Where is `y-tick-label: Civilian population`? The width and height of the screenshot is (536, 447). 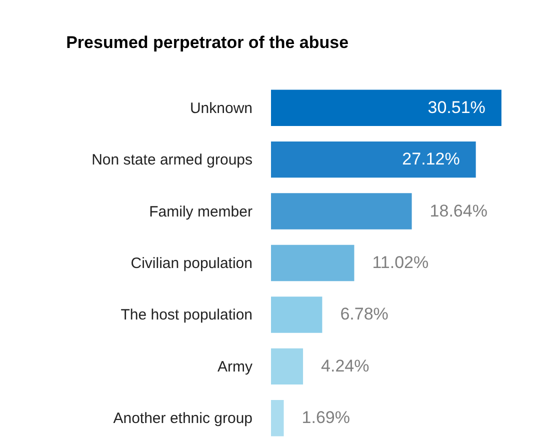 y-tick-label: Civilian population is located at coordinates (191, 263).